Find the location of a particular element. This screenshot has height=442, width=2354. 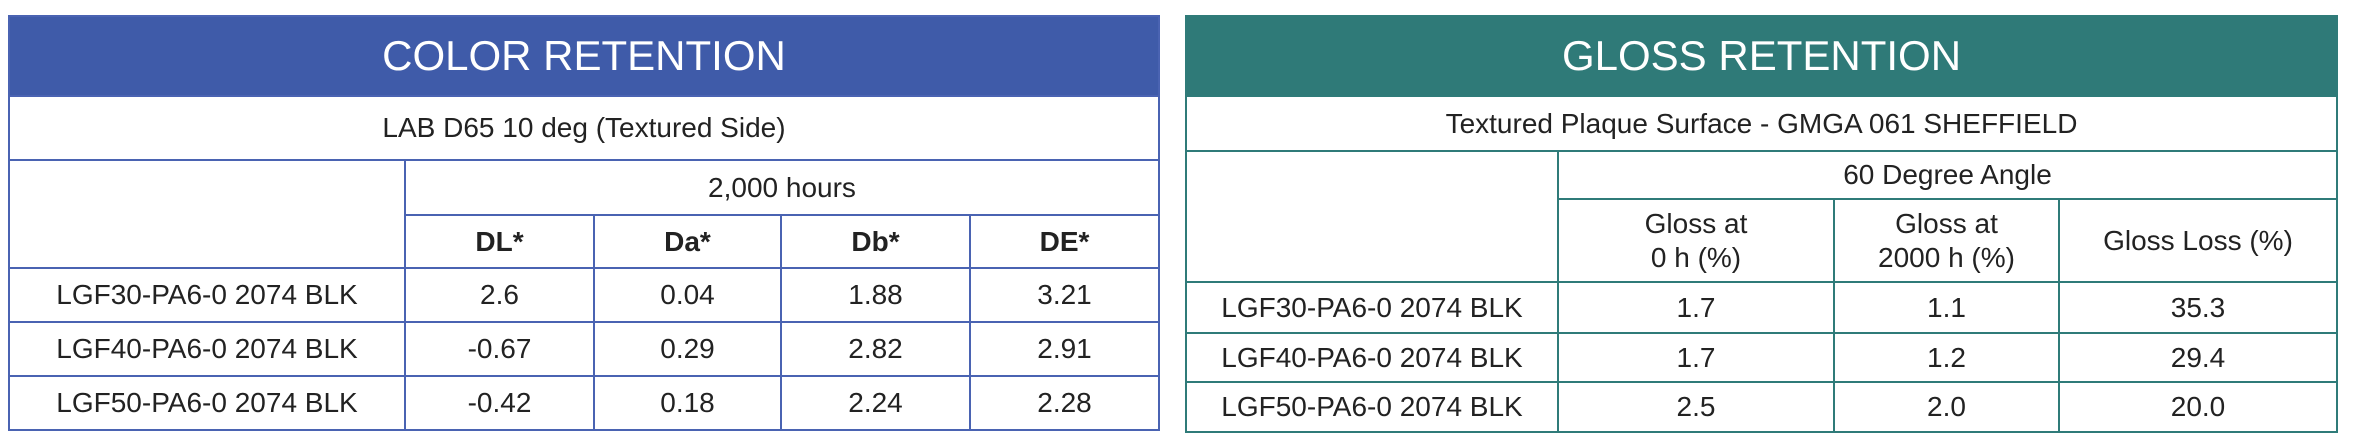

table-row: DL* Da* Db* DE* is located at coordinates (584, 241).